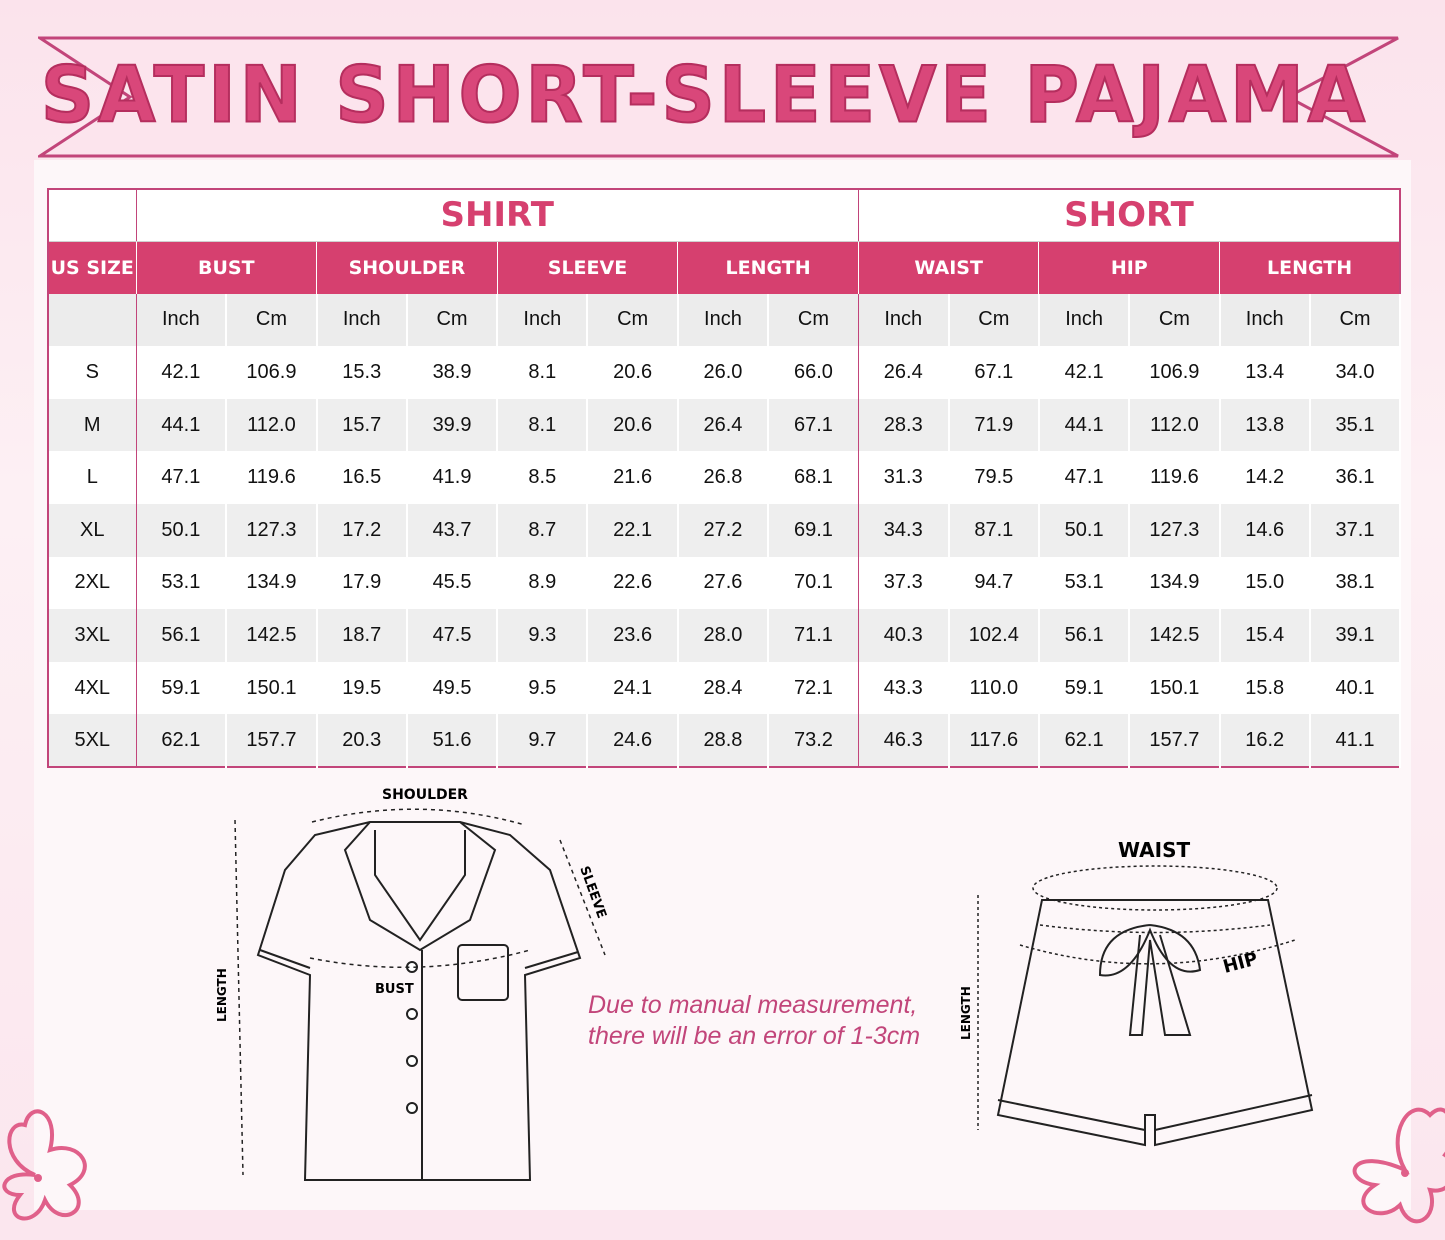 The image size is (1445, 1240). I want to click on value-cell: 27.6, so click(723, 583).